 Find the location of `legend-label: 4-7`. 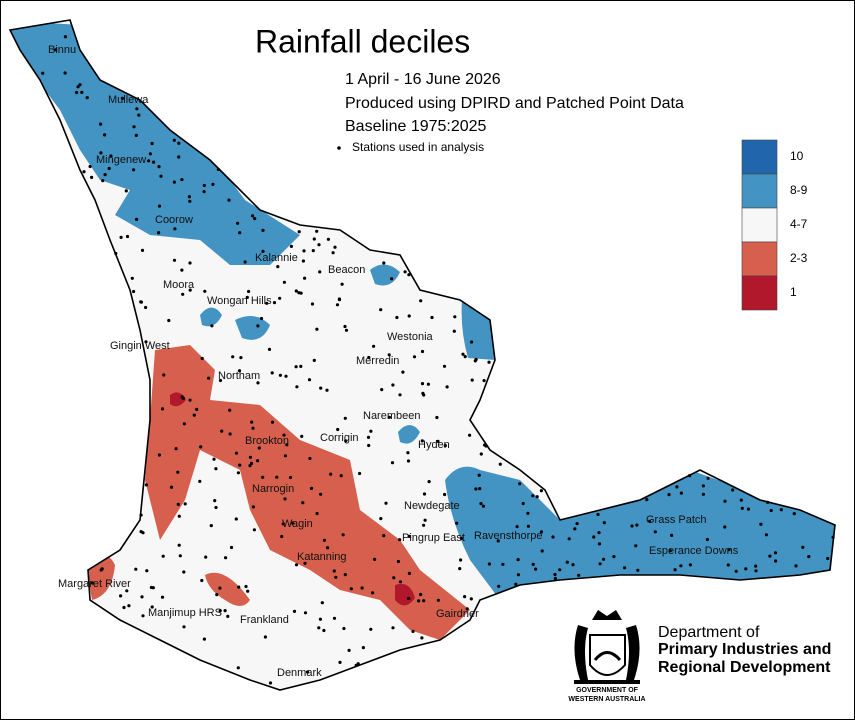

legend-label: 4-7 is located at coordinates (799, 224).